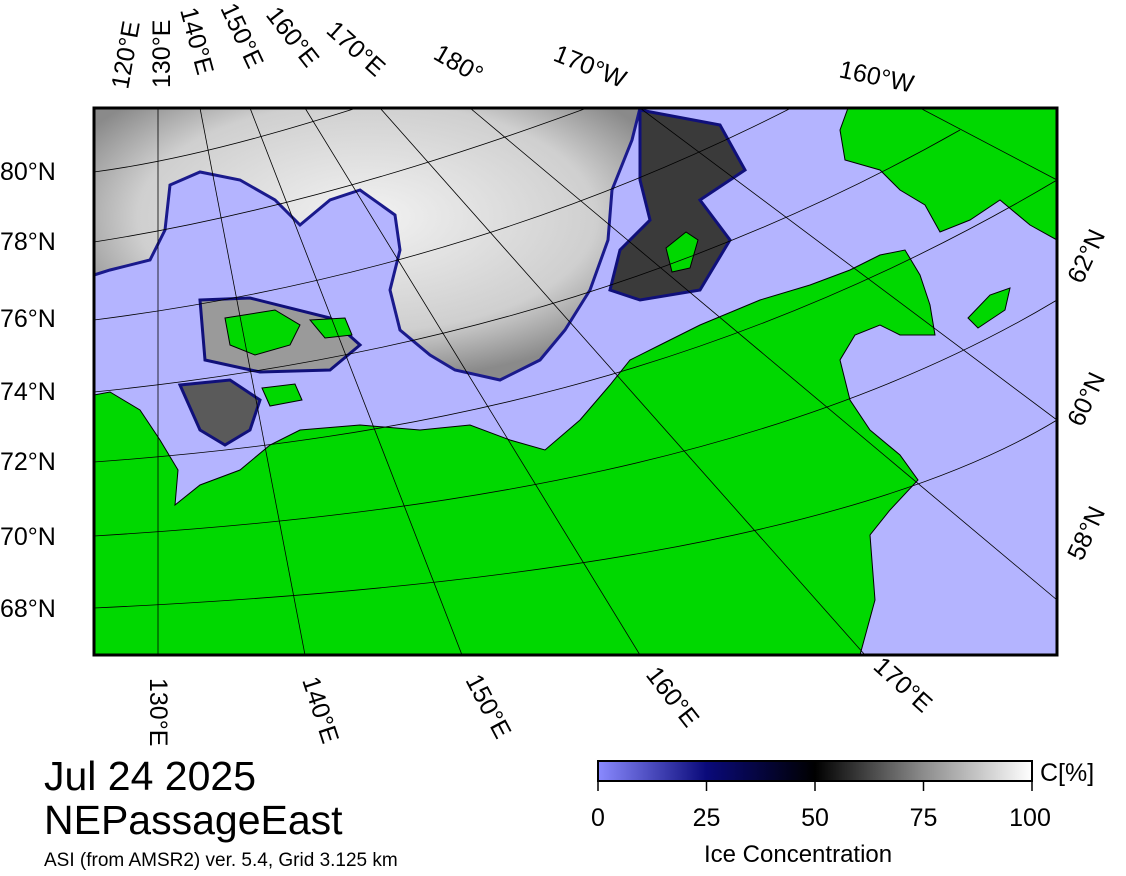 Image resolution: width=1126 pixels, height=876 pixels. I want to click on bottom-lon-label: 160°E, so click(672, 696).